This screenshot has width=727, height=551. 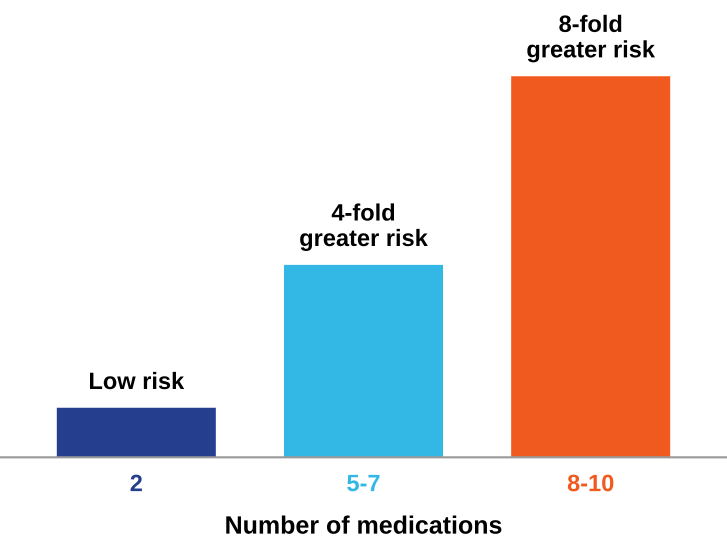 What do you see at coordinates (363, 483) in the screenshot?
I see `x-tick-label: 5-7` at bounding box center [363, 483].